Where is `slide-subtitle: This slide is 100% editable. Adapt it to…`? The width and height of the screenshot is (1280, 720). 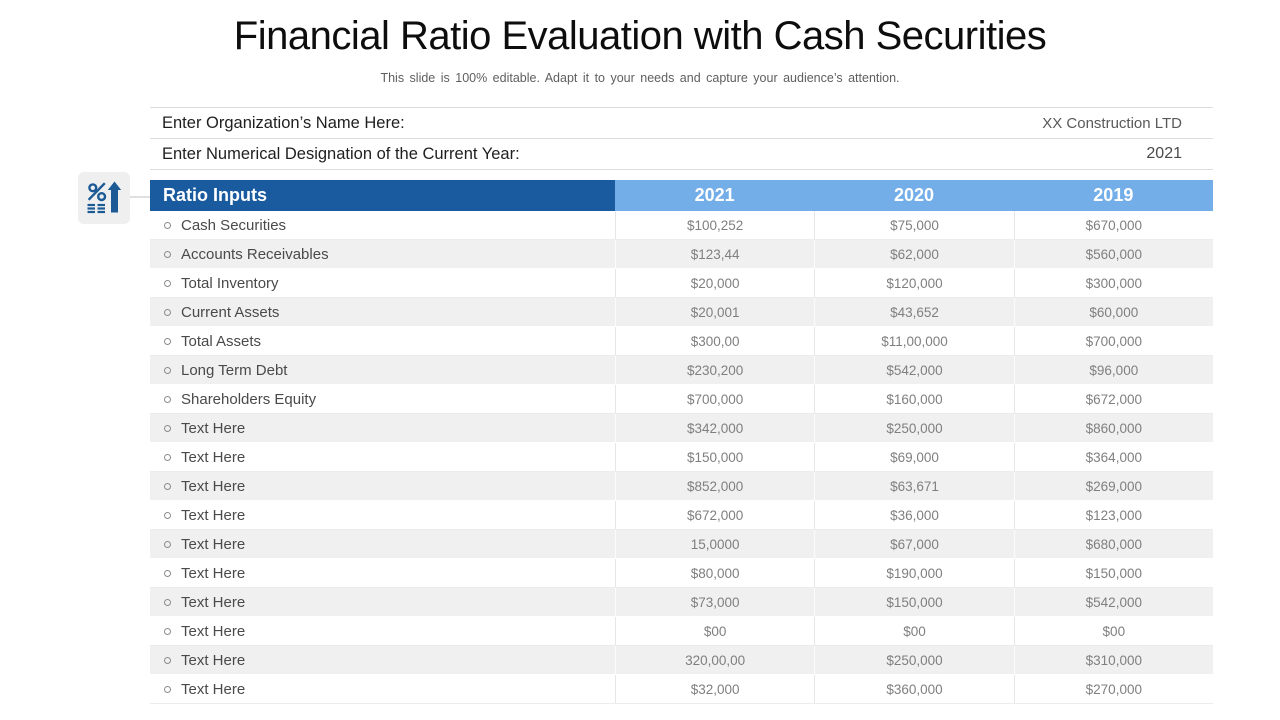
slide-subtitle: This slide is 100% editable. Adapt it to… is located at coordinates (640, 78).